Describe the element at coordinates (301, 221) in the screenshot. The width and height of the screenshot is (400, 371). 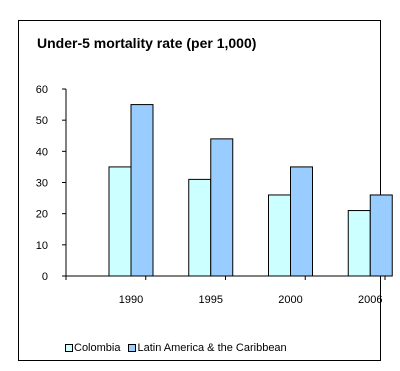
I see `bar-latin-america-2000` at that location.